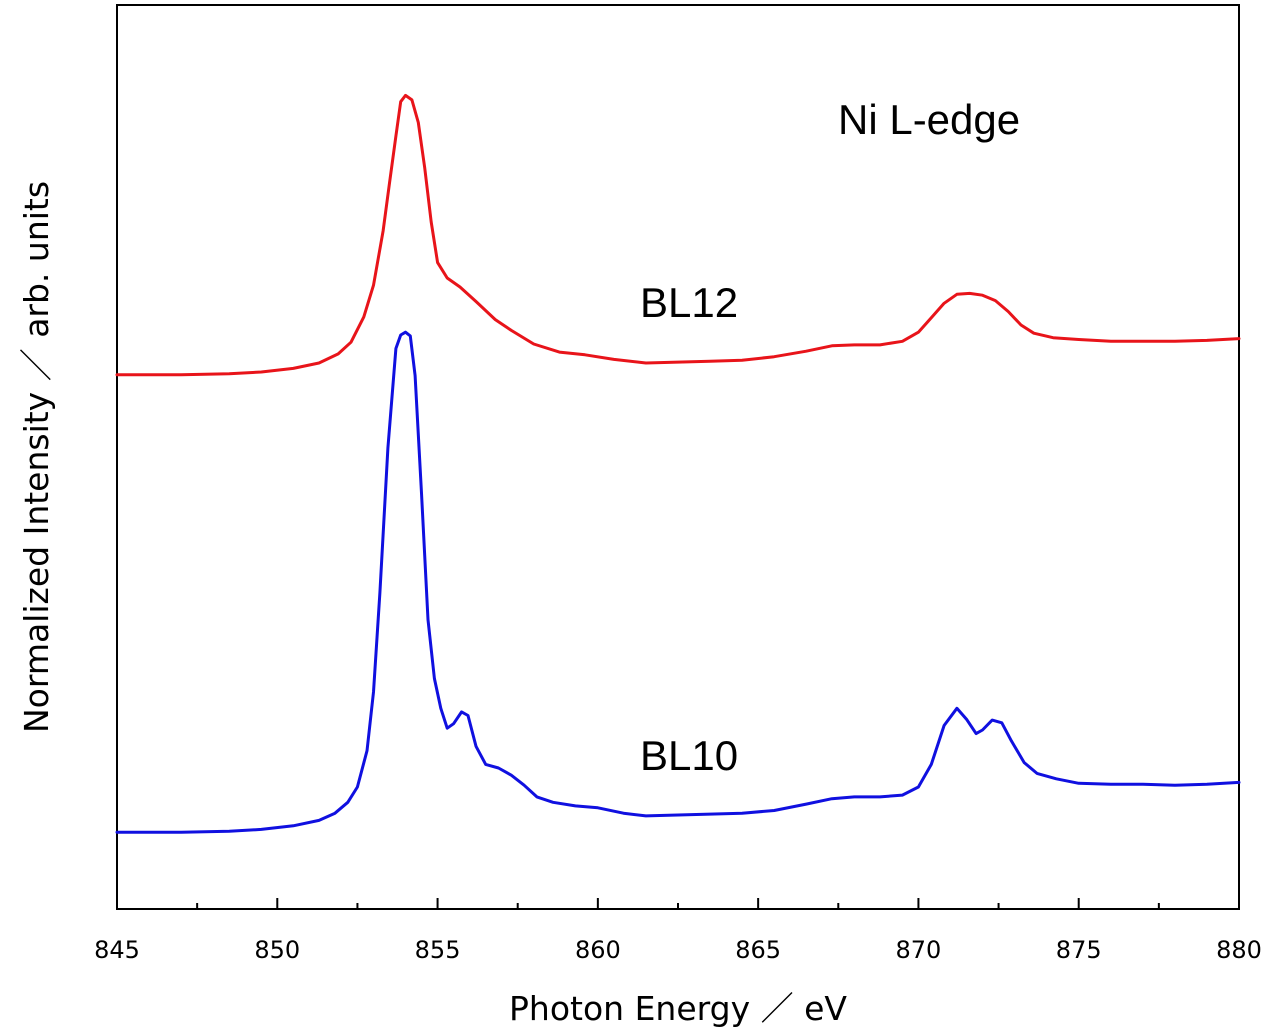 This screenshot has width=1275, height=1035. I want to click on x-axis-label: Photon Energy ／ eV, so click(678, 1008).